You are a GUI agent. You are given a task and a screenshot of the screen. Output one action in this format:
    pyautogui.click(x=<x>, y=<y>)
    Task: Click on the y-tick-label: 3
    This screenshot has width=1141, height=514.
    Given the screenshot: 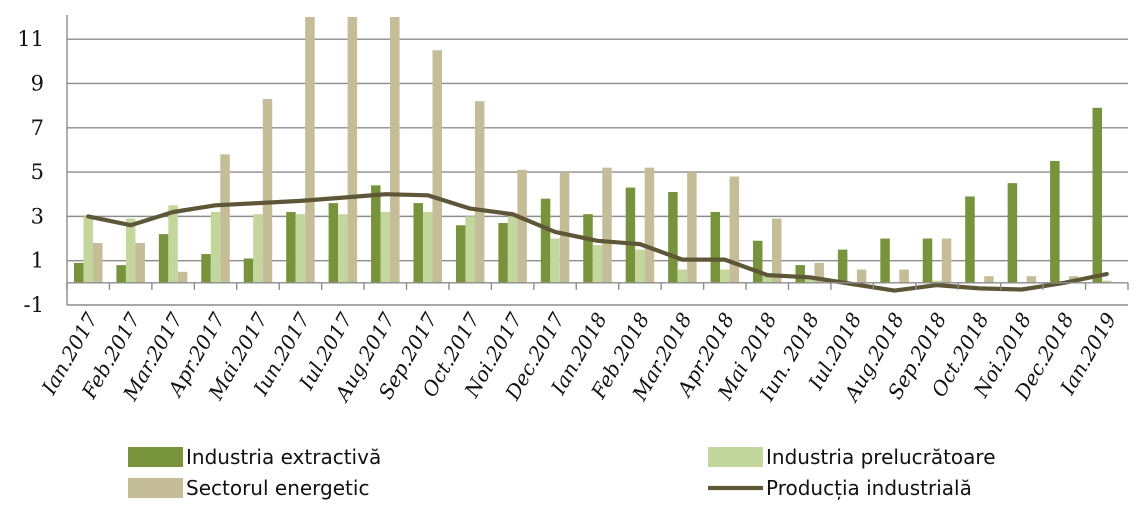 What is the action you would take?
    pyautogui.click(x=37, y=216)
    